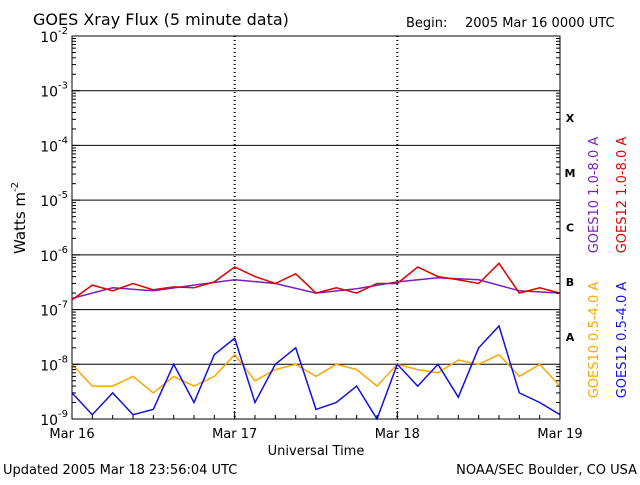 The width and height of the screenshot is (640, 485). I want to click on x-tick-label: Mar 19, so click(559, 434).